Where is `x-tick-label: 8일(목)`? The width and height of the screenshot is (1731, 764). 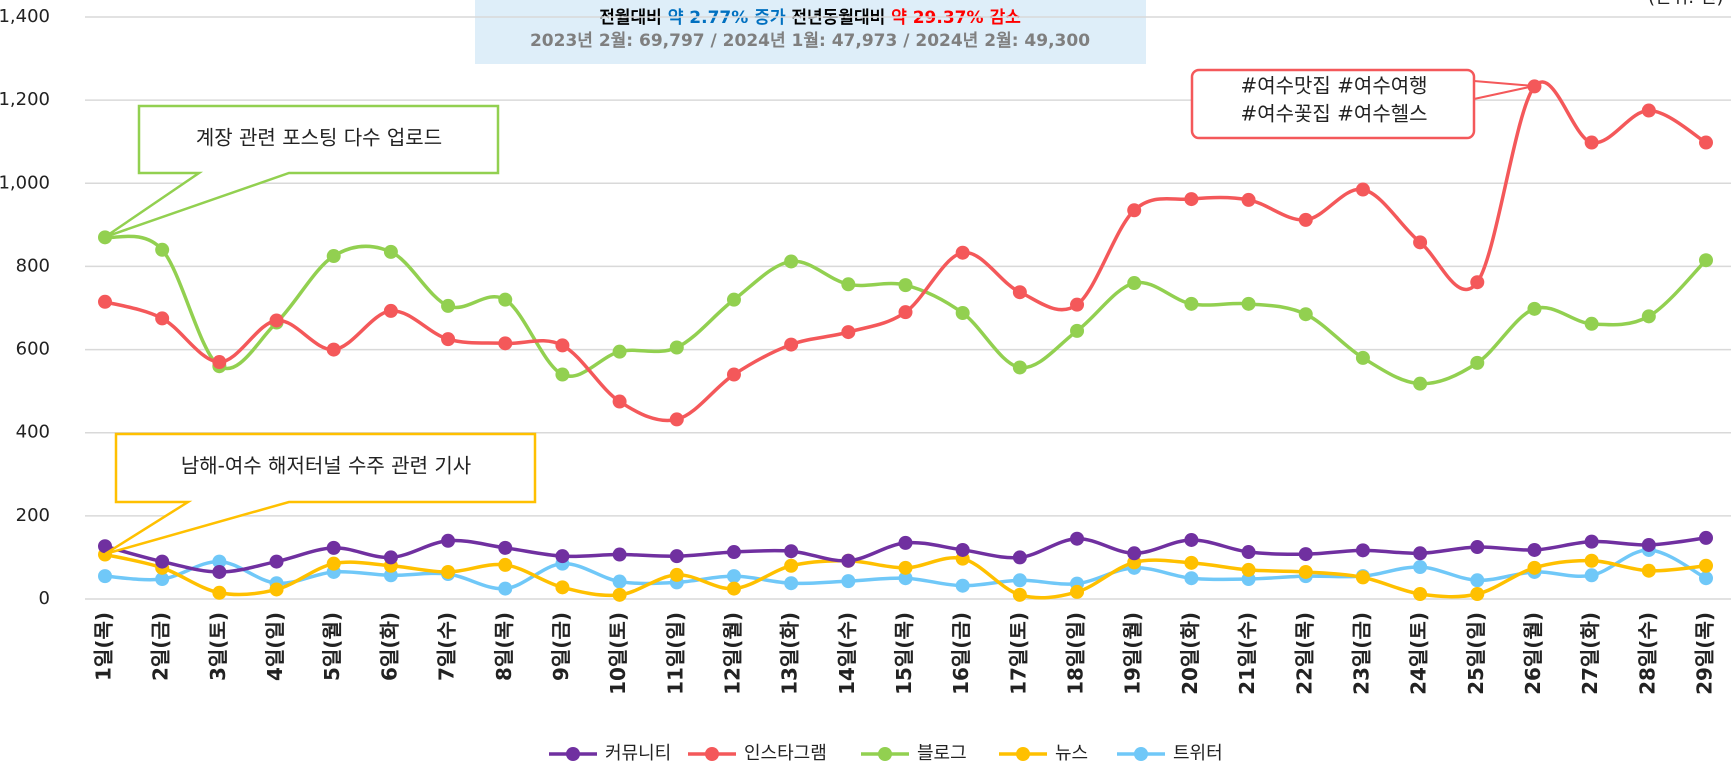 x-tick-label: 8일(목) is located at coordinates (504, 646).